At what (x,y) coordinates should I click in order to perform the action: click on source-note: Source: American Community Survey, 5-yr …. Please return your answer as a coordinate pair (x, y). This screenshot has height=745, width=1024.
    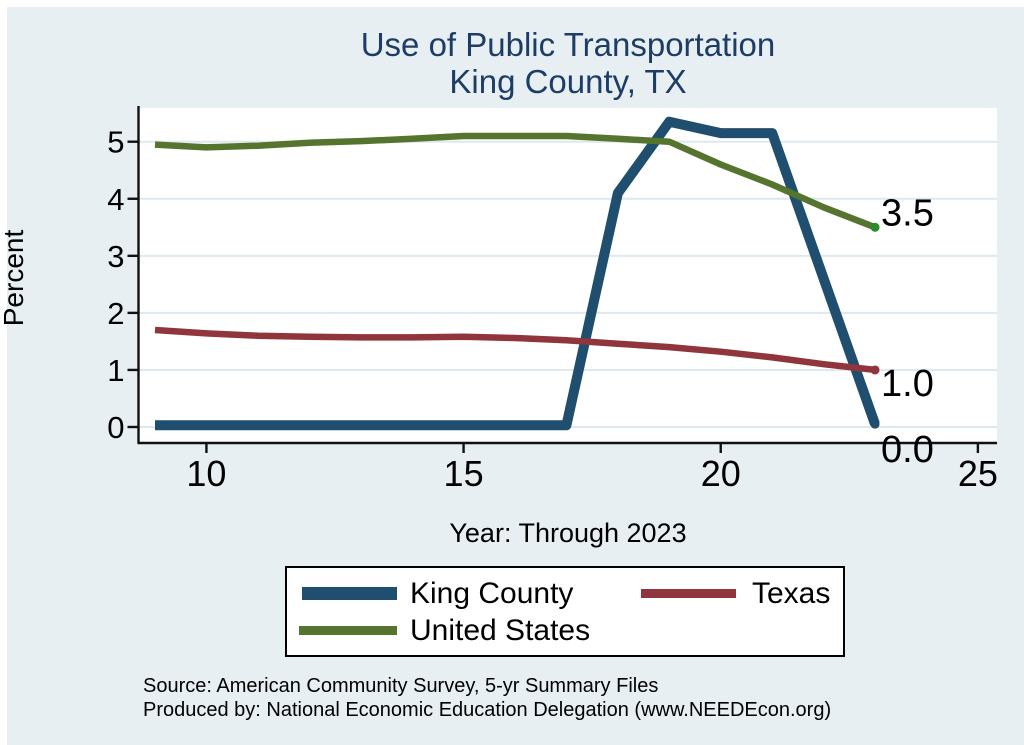
    Looking at the image, I should click on (487, 698).